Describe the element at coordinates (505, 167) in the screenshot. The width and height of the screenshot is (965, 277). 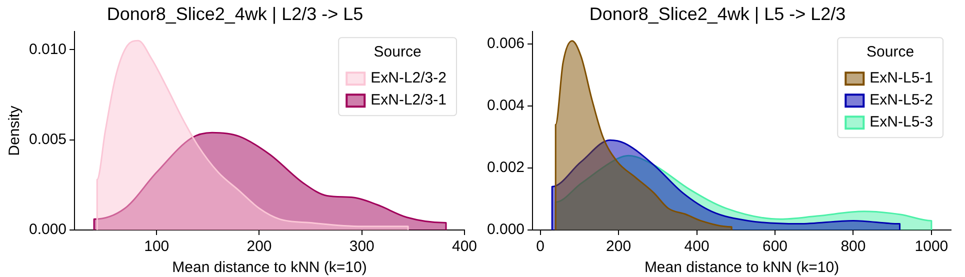
I see `y-tick-label: 0.002` at that location.